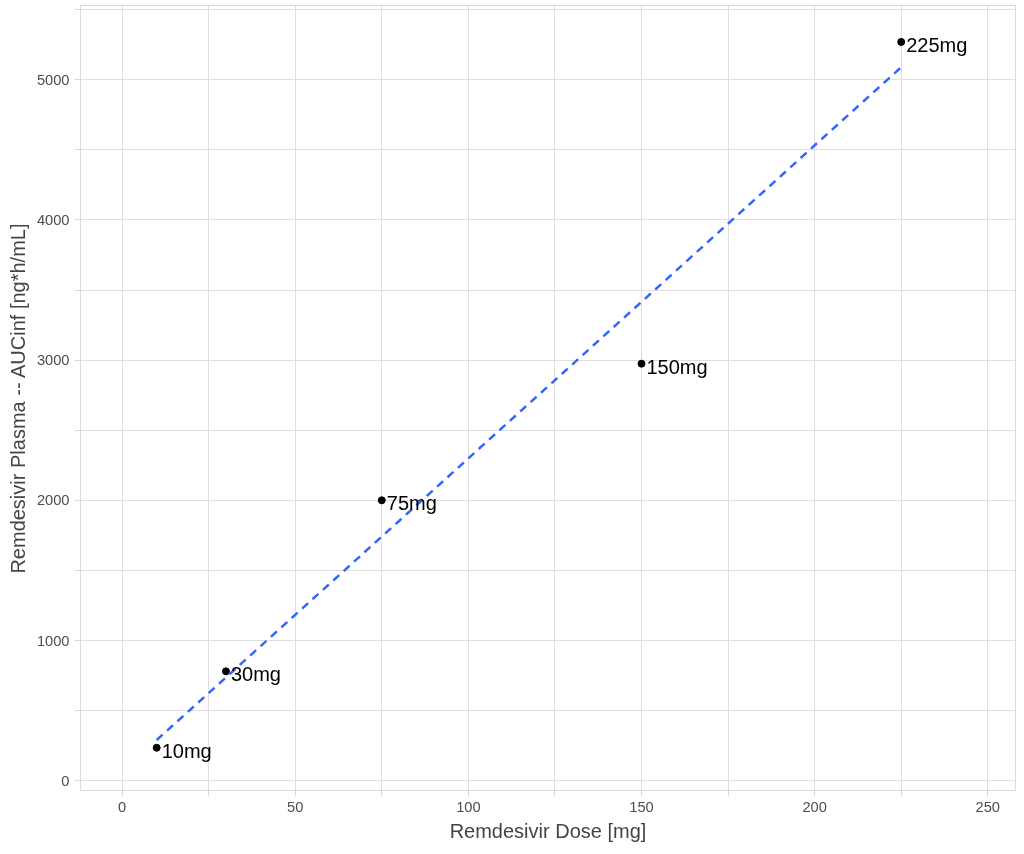 The width and height of the screenshot is (1024, 854). Describe the element at coordinates (53, 500) in the screenshot. I see `y-tick-label: 2000` at that location.